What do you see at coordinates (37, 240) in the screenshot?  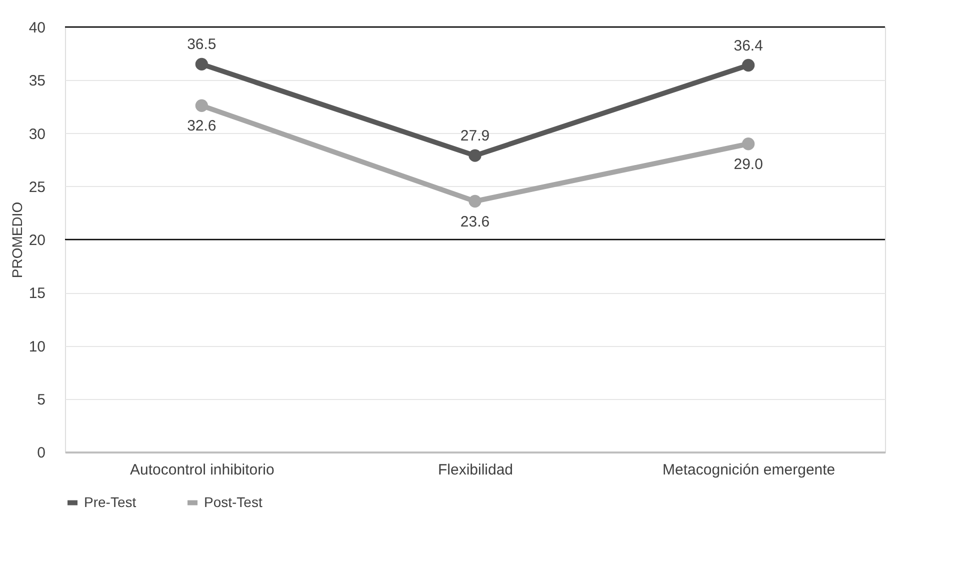 I see `y-tick-label: 20` at bounding box center [37, 240].